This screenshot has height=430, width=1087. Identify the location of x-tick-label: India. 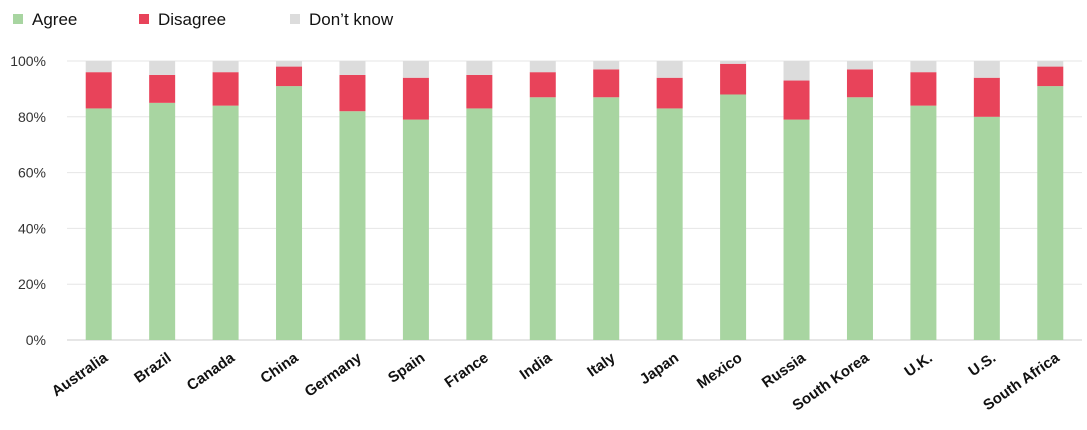
(536, 366).